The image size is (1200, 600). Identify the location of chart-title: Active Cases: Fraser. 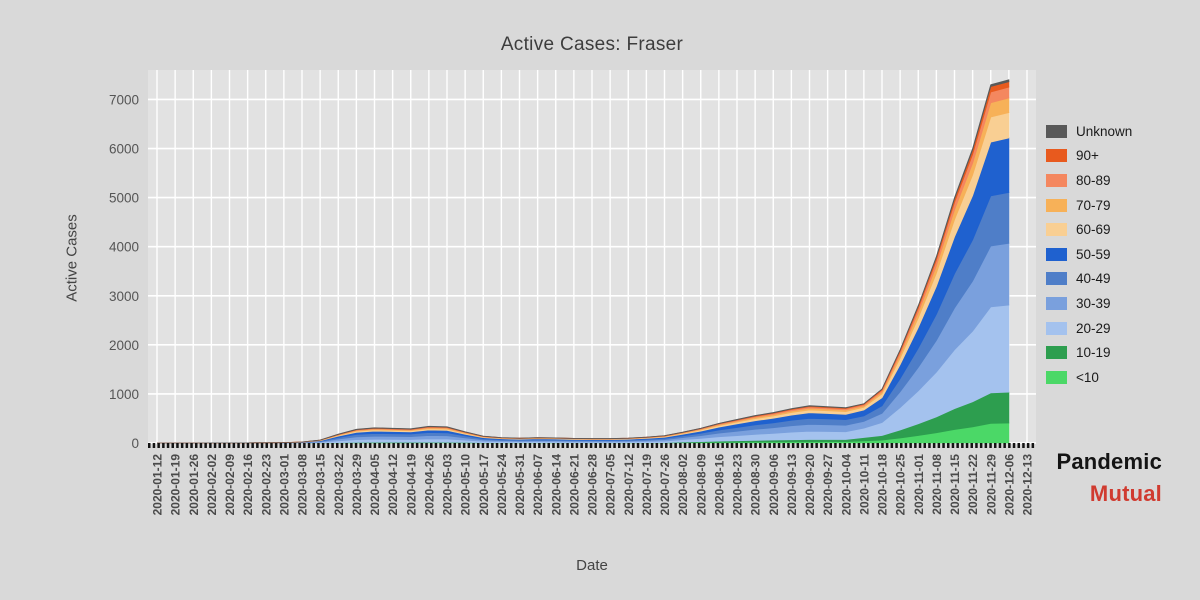
(592, 44).